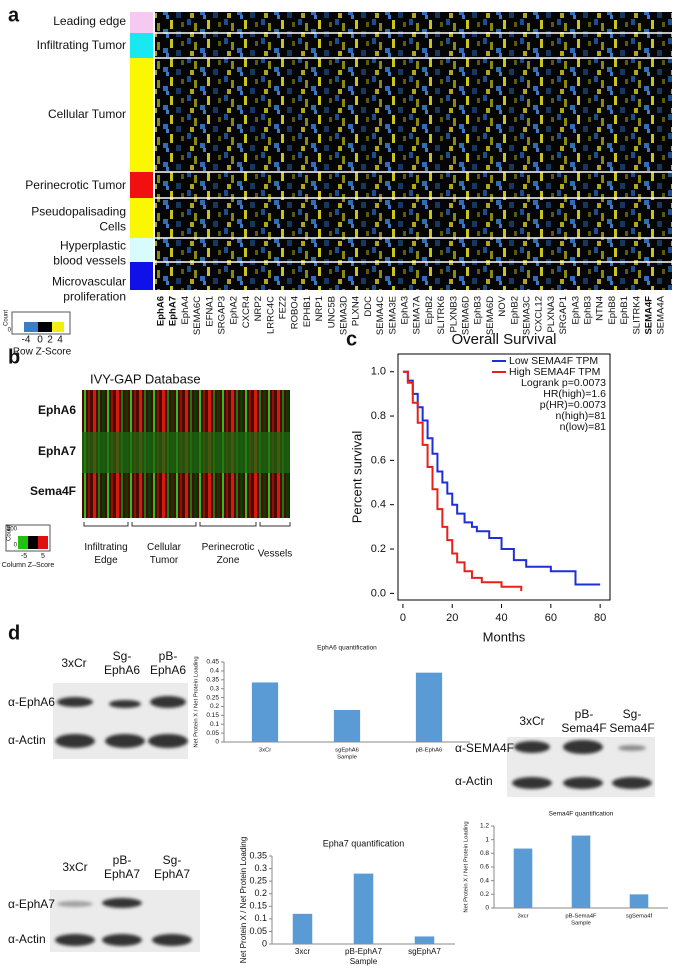  I want to click on gene-label: EphA6, so click(161, 311).